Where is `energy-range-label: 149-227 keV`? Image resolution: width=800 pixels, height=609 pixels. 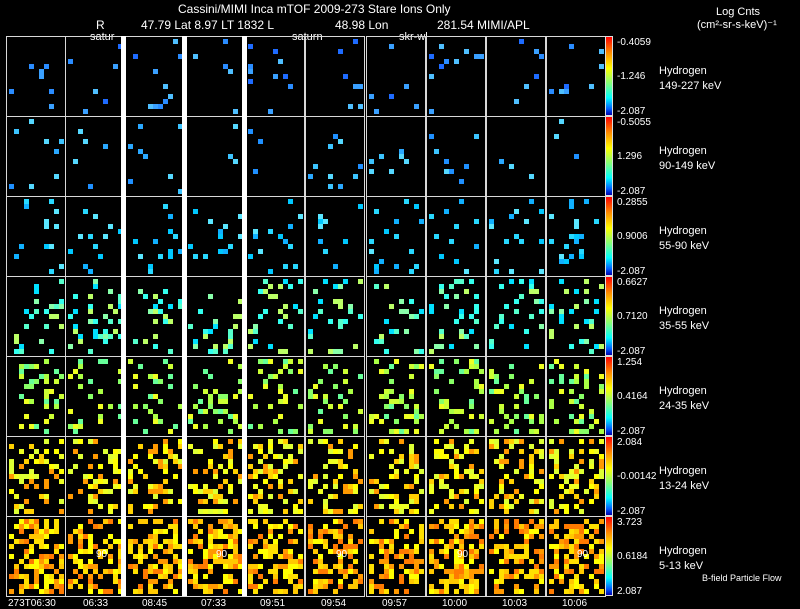 energy-range-label: 149-227 keV is located at coordinates (690, 86).